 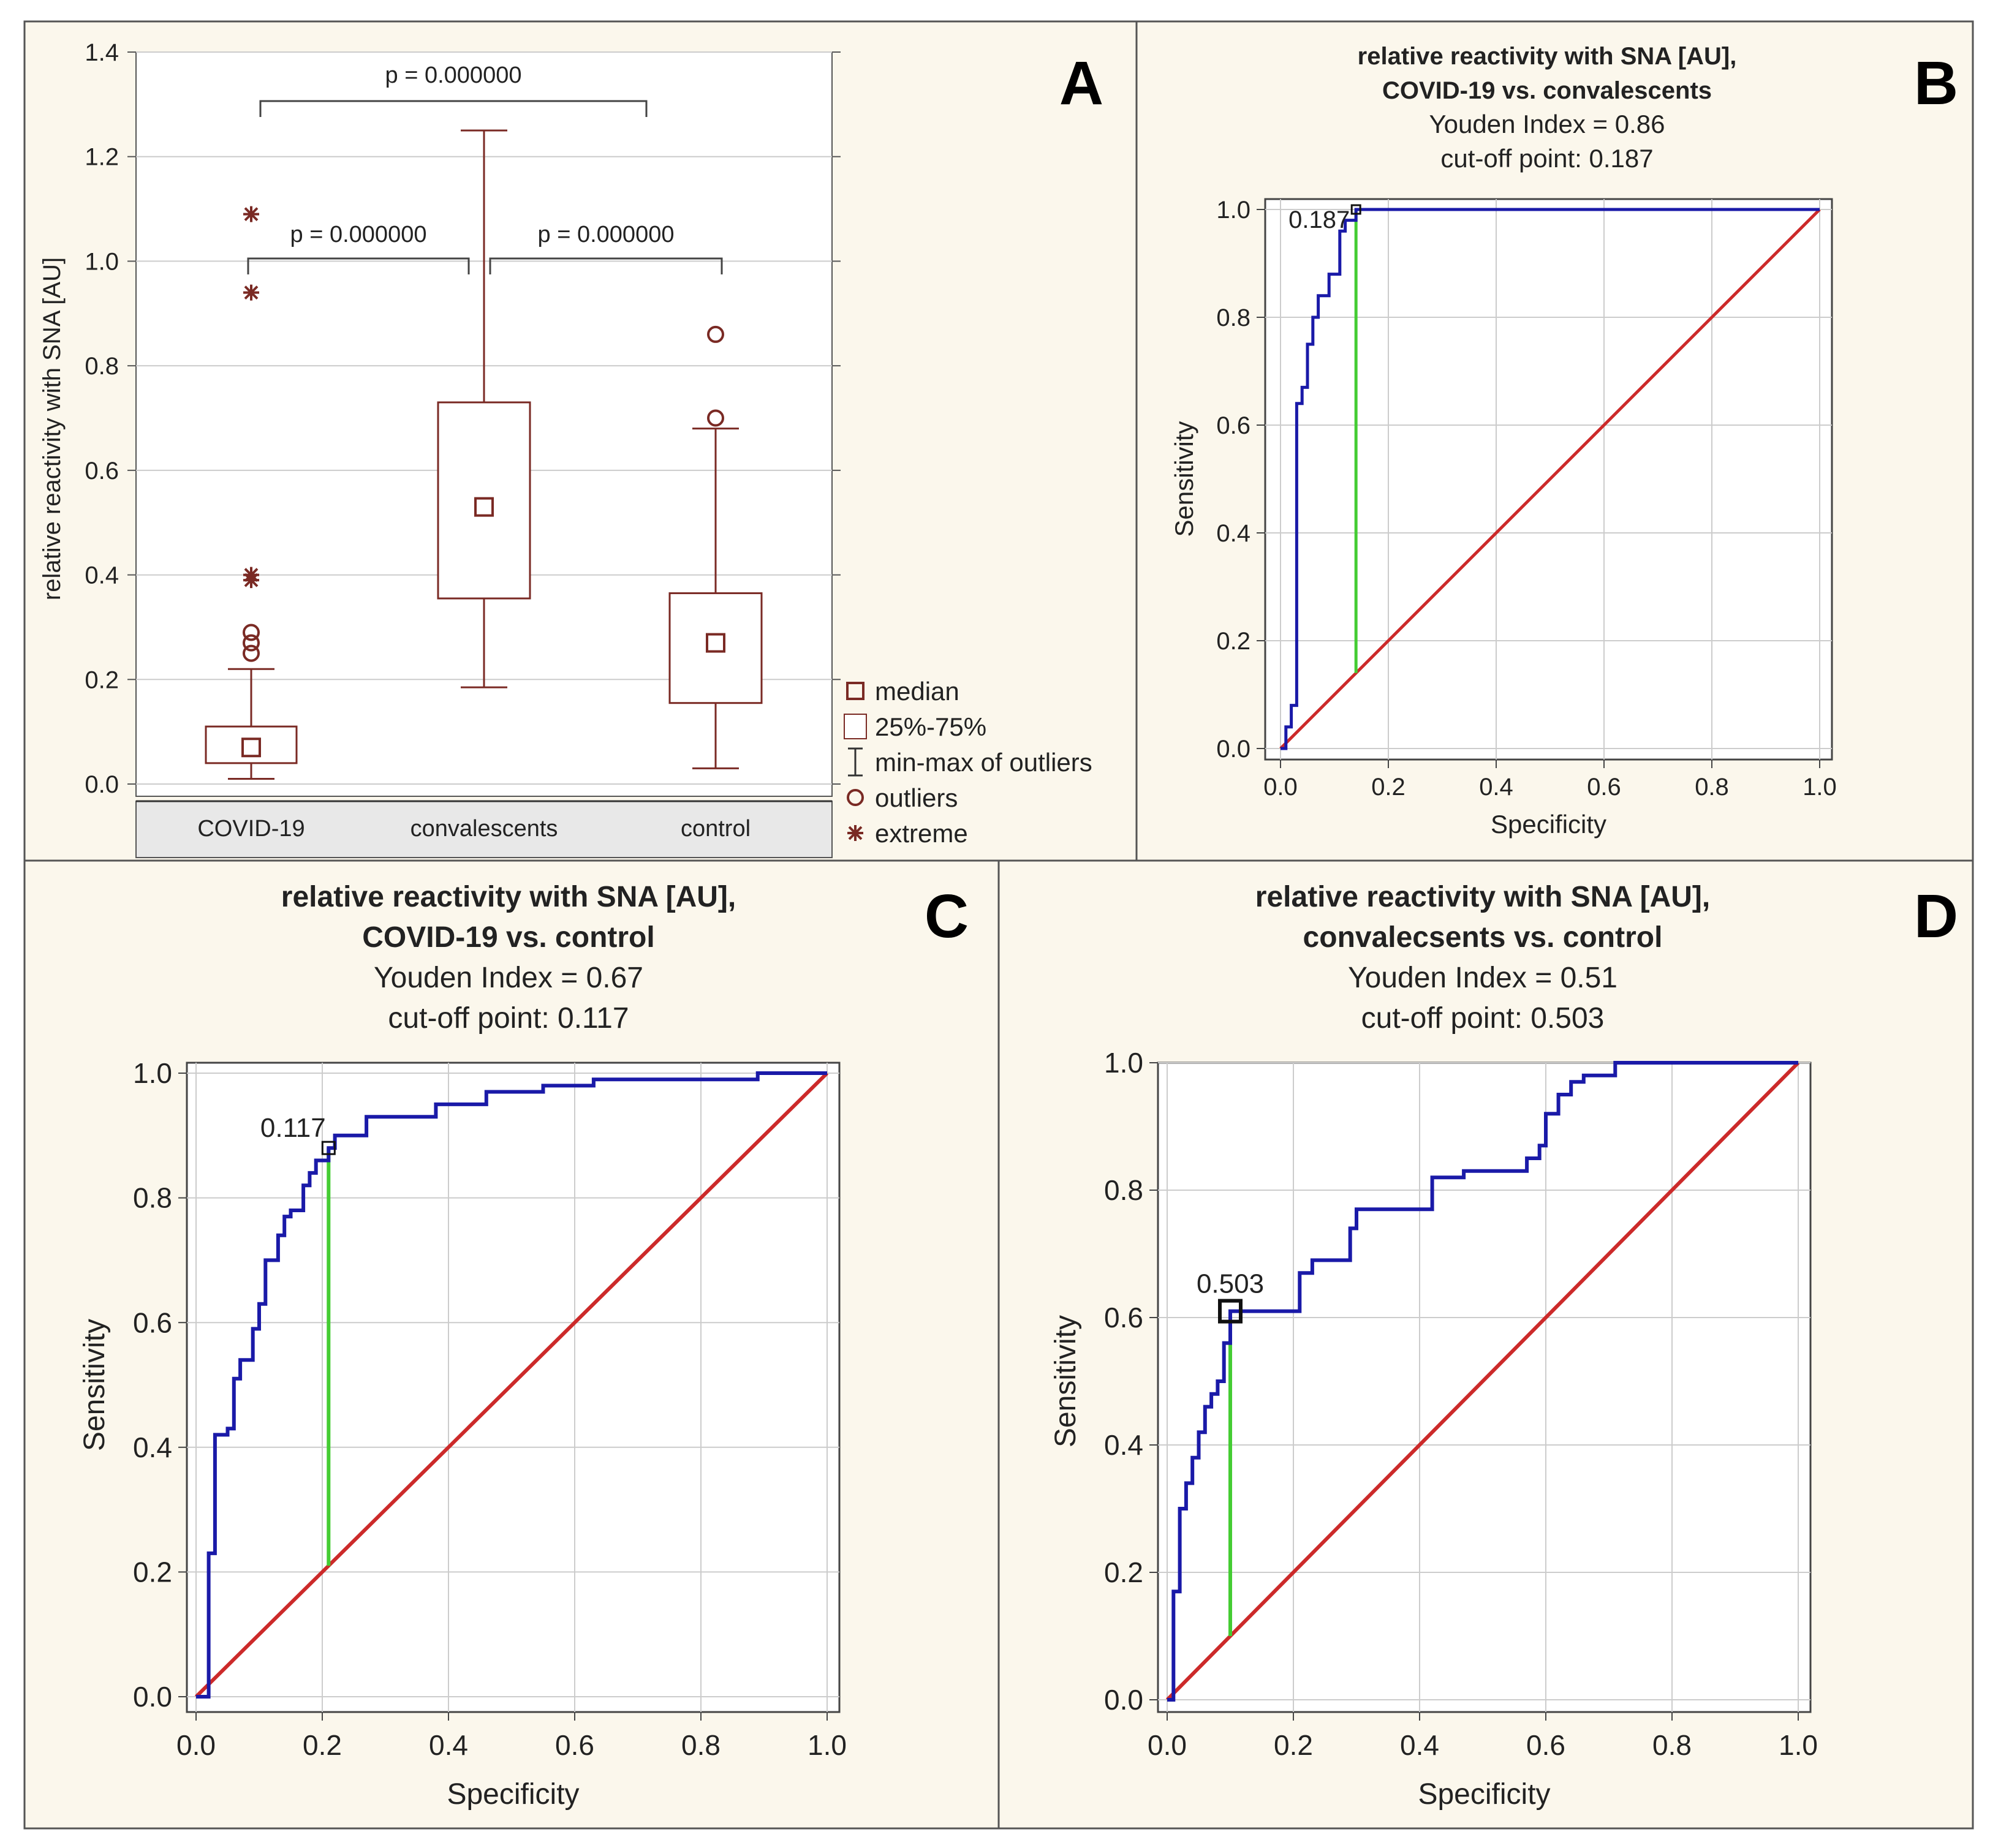 What do you see at coordinates (855, 797) in the screenshot?
I see `legend-outlier-symbol` at bounding box center [855, 797].